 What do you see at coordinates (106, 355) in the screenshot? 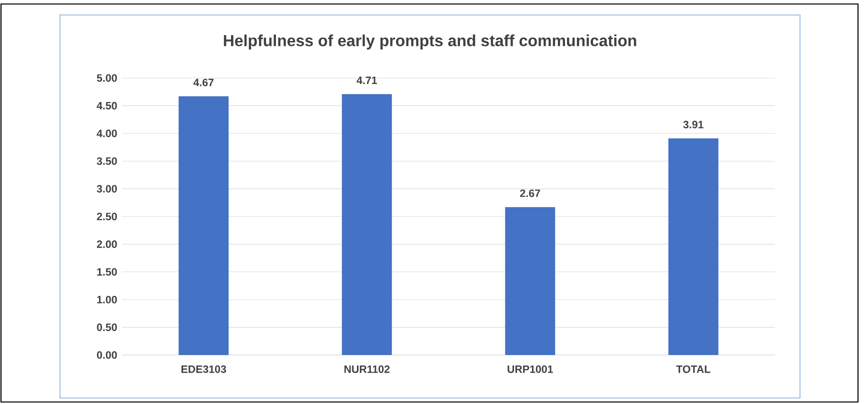
I see `y-tick-label: 0.00` at bounding box center [106, 355].